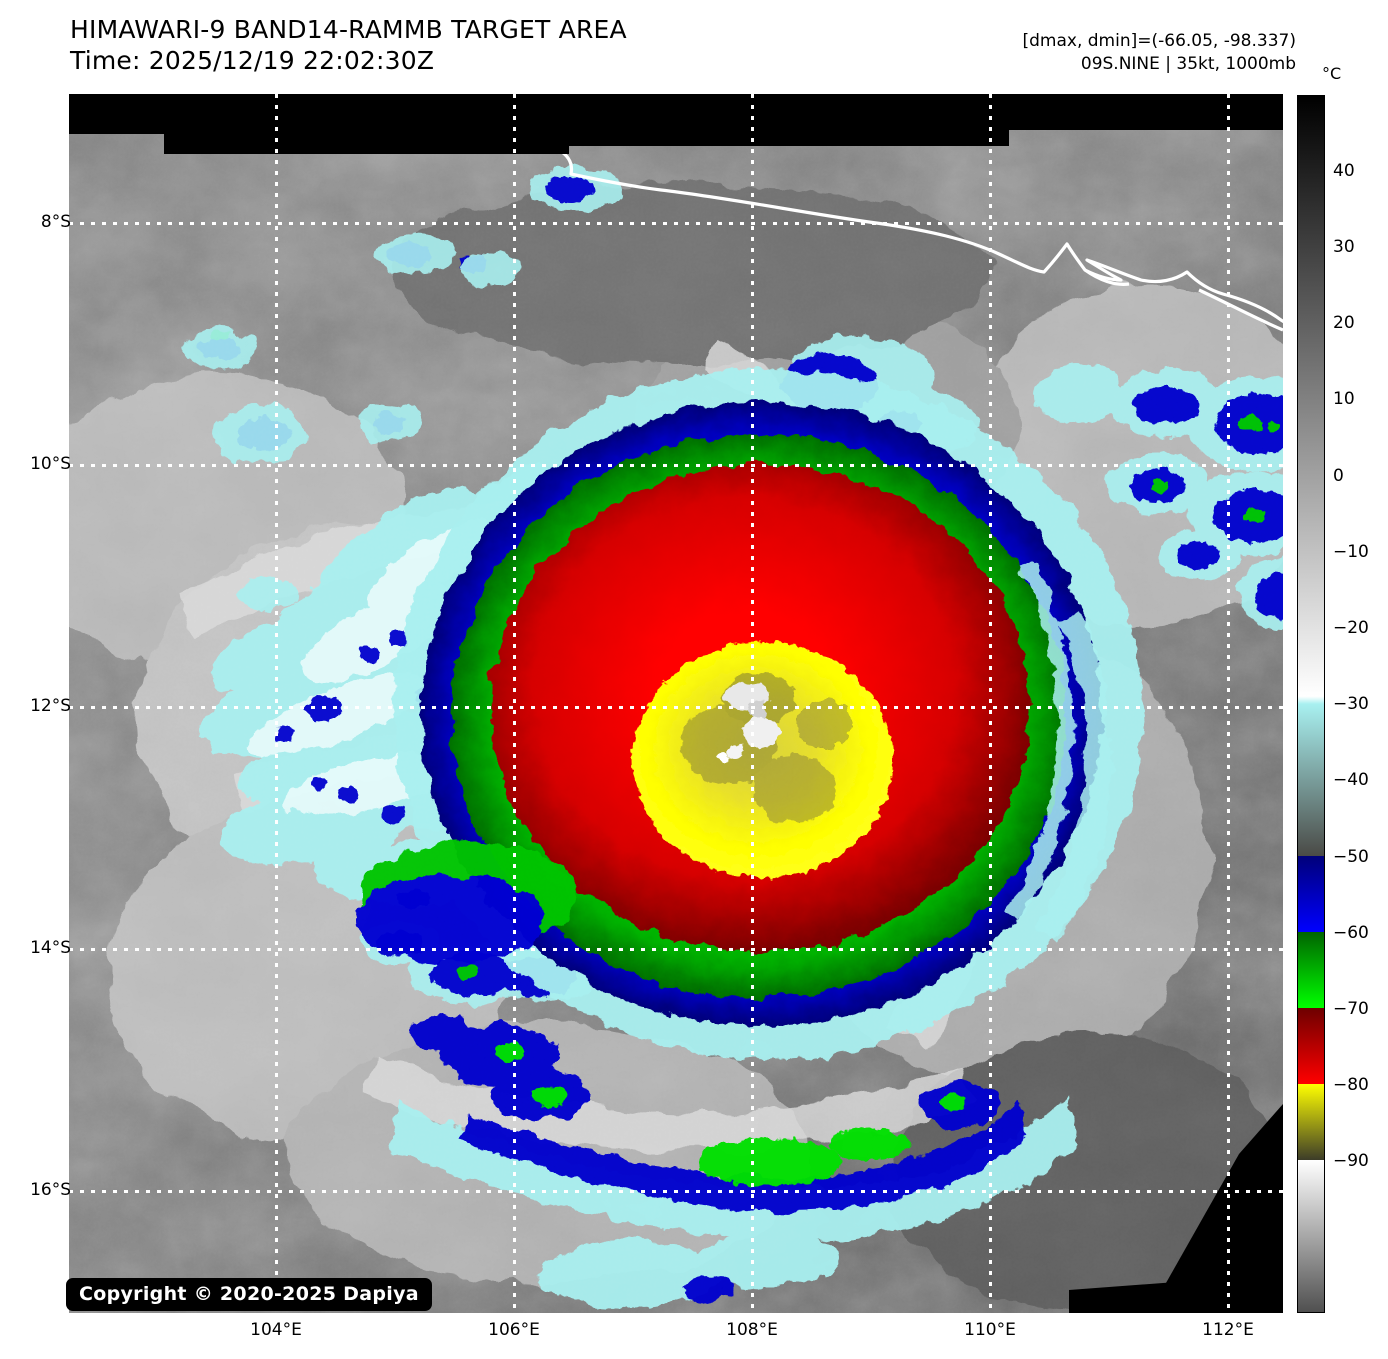 The image size is (1388, 1359). Describe the element at coordinates (1351, 704) in the screenshot. I see `cbtick-m30: −30` at that location.